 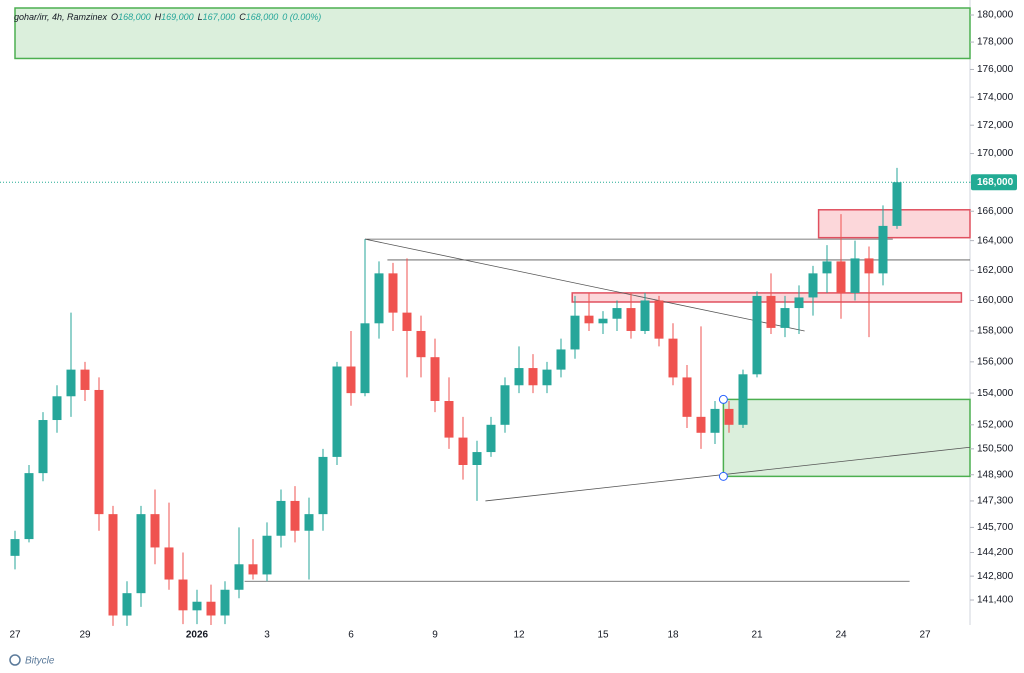 I want to click on y-tick-label: 145,700, so click(x=995, y=527).